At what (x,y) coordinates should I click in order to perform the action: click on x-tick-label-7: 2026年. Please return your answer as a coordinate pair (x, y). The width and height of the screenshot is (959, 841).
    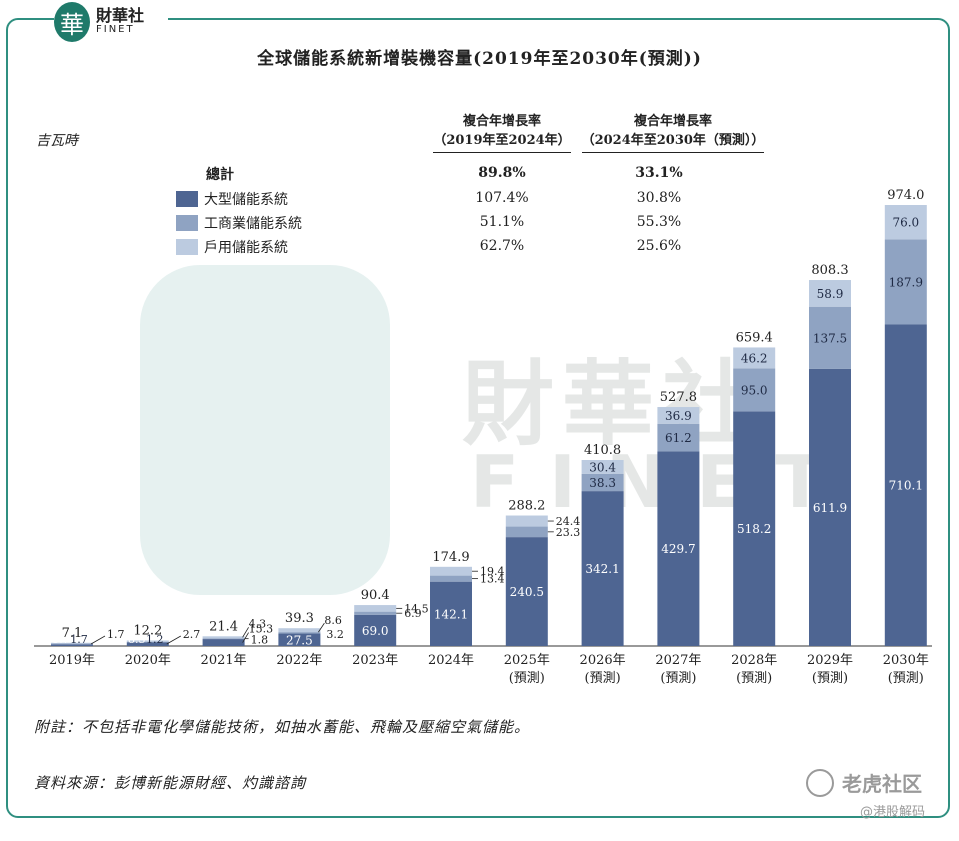
    Looking at the image, I should click on (603, 660).